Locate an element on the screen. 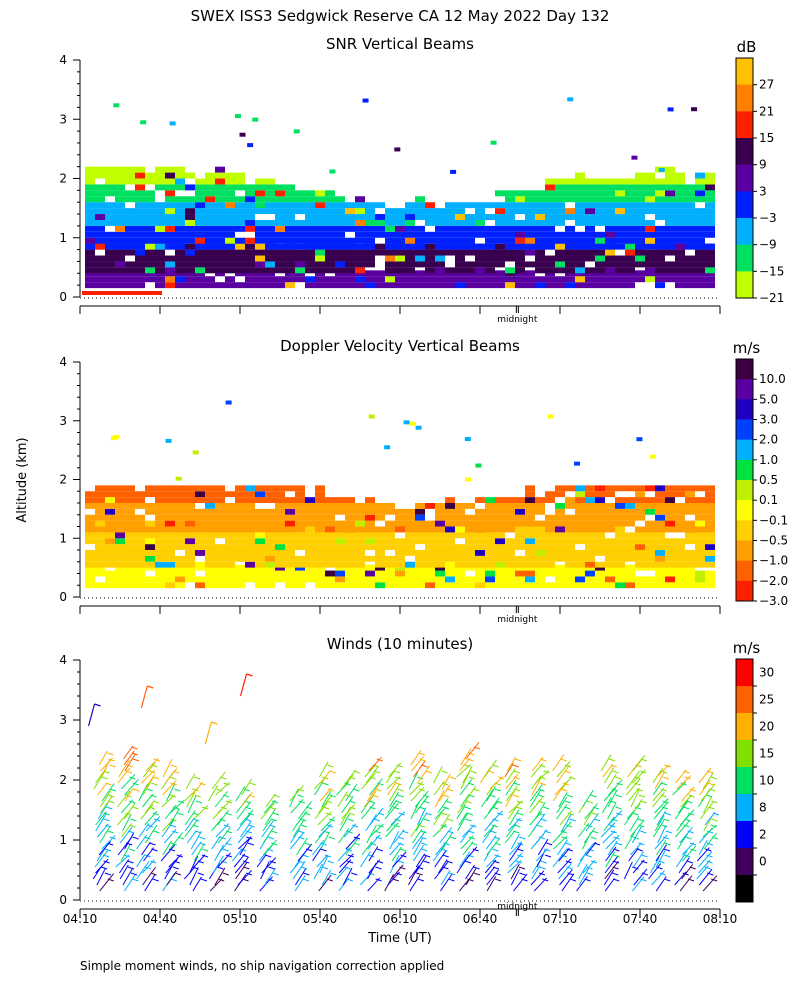 This screenshot has width=800, height=1000. x-tick-label: 05:10 is located at coordinates (240, 919).